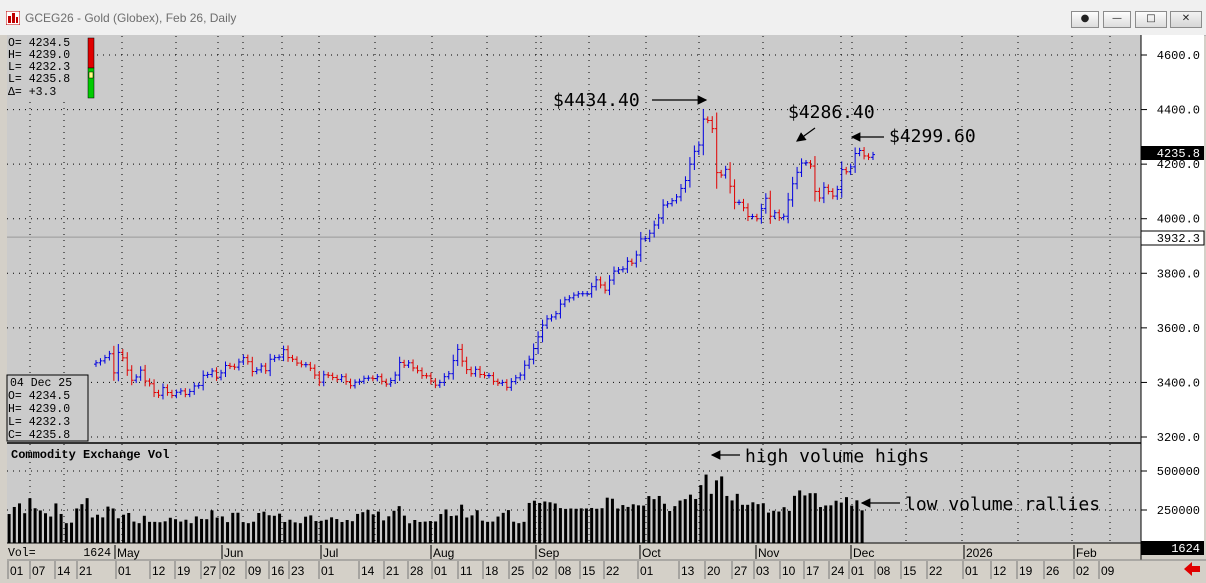 This screenshot has height=583, width=1206. Describe the element at coordinates (466, 571) in the screenshot. I see `day-label: 11` at that location.